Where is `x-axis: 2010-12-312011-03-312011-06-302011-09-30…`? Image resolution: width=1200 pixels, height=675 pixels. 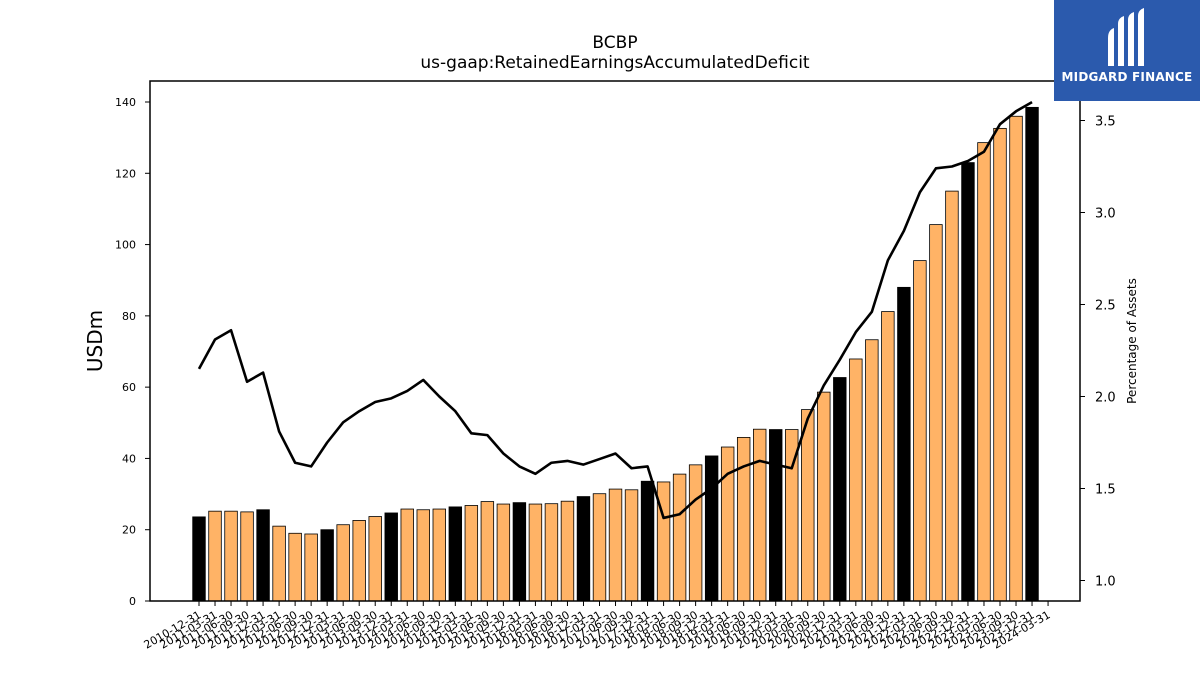 x-axis: 2010-12-312011-03-312011-06-302011-09-30… is located at coordinates (597, 626).